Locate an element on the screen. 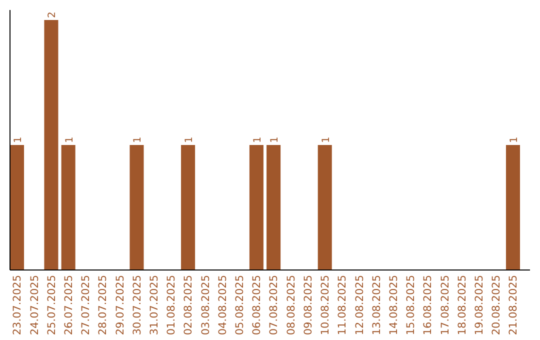  x-tick-label: 21.08.2025 is located at coordinates (514, 305).